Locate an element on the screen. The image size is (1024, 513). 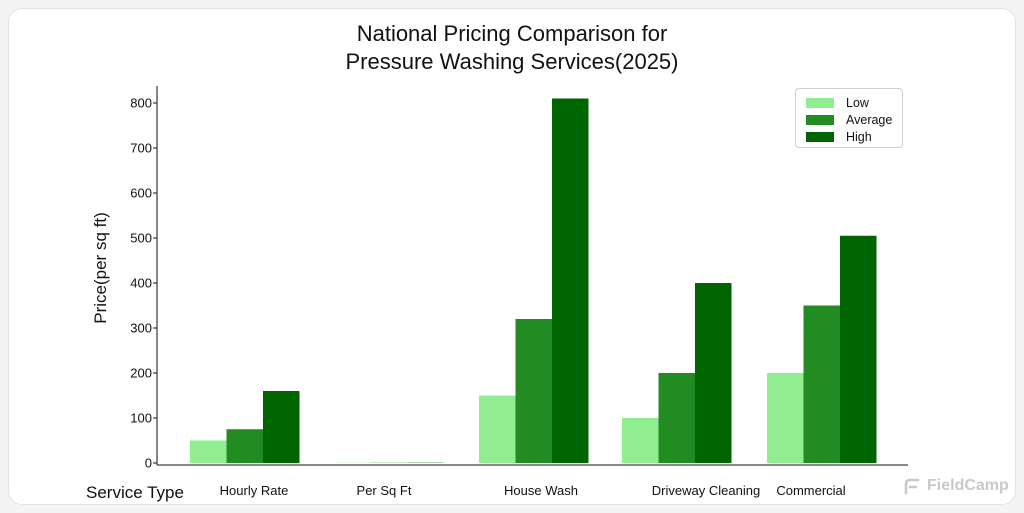
legend-label-low: Low is located at coordinates (857, 102).